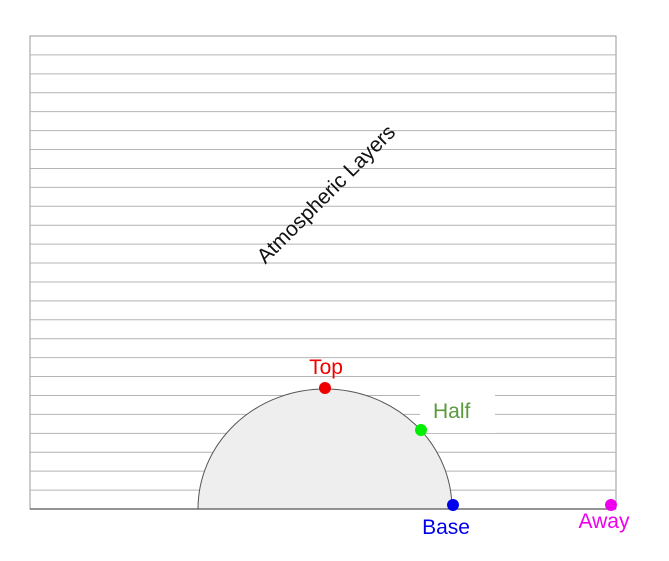  I want to click on half-label-background, so click(457, 414).